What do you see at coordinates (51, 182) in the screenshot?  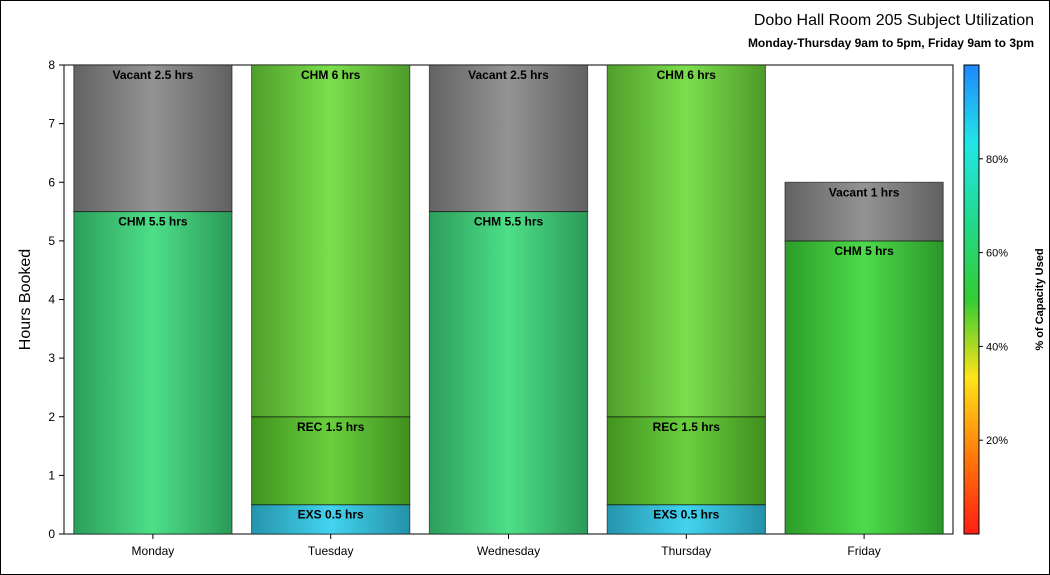 I see `y-tick-label: 6` at bounding box center [51, 182].